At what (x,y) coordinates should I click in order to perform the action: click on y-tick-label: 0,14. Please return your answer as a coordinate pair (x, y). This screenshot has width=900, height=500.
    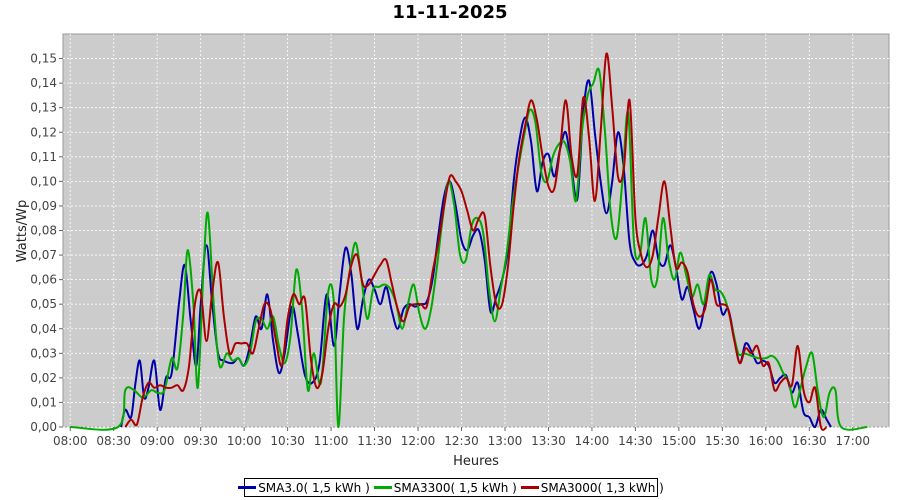
    Looking at the image, I should click on (43, 83).